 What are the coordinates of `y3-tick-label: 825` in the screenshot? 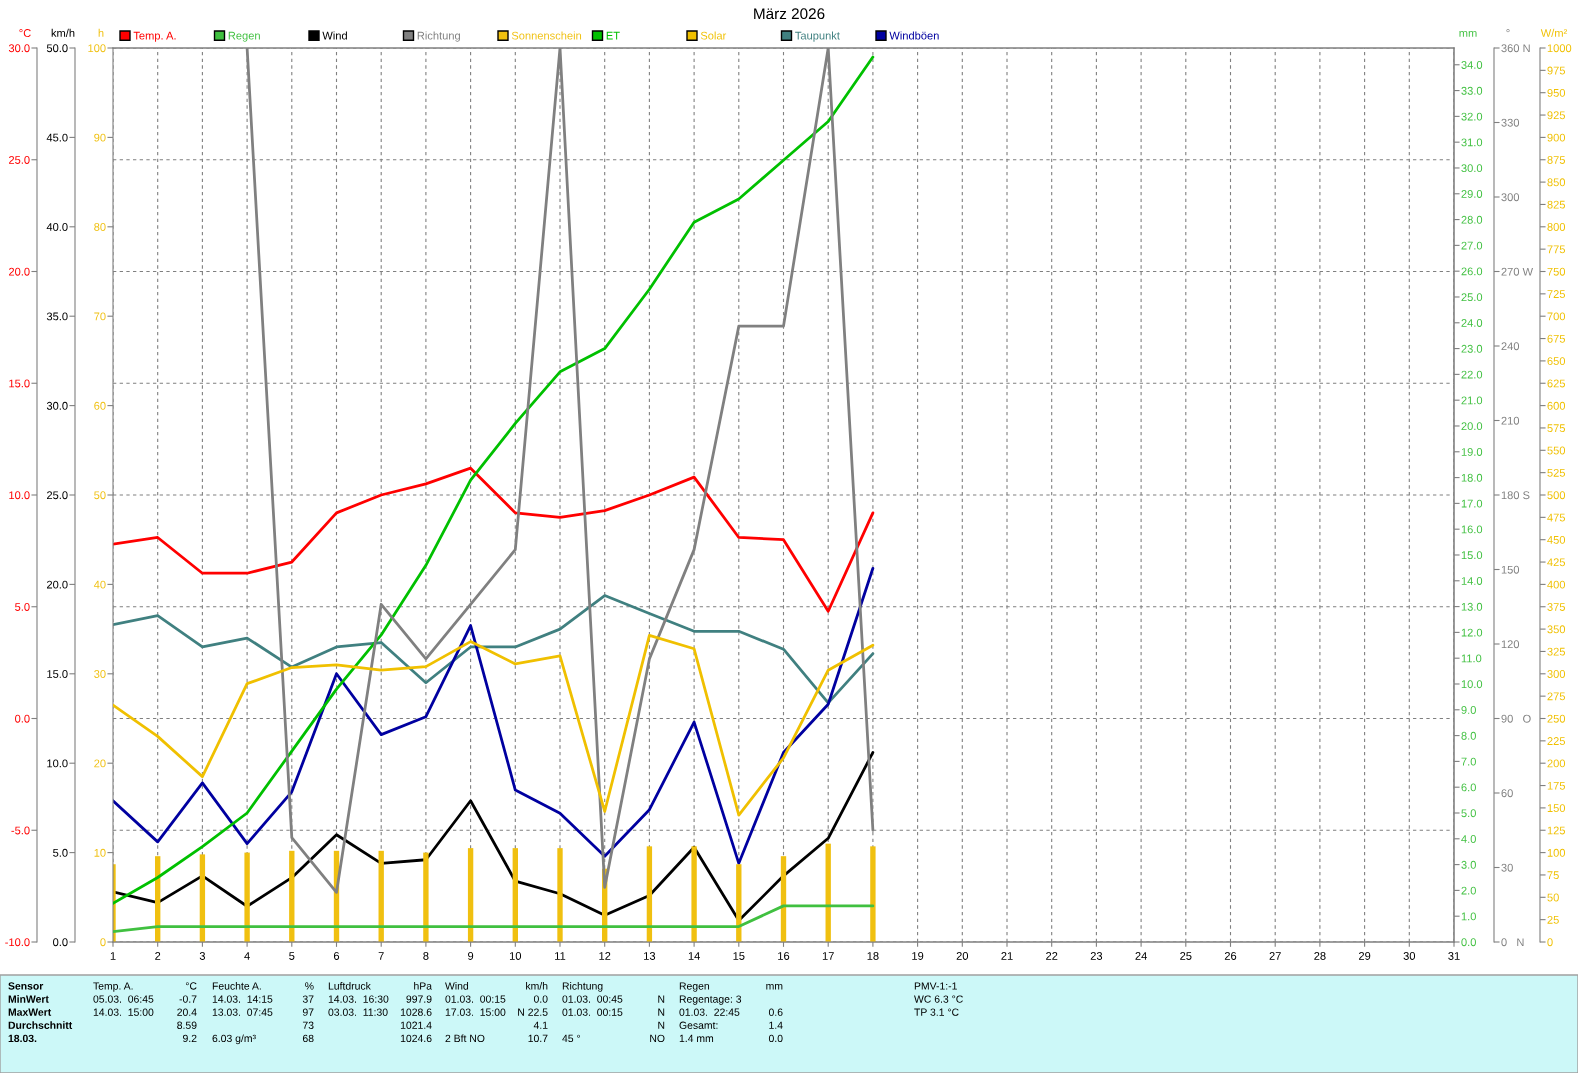 It's located at (1556, 204).